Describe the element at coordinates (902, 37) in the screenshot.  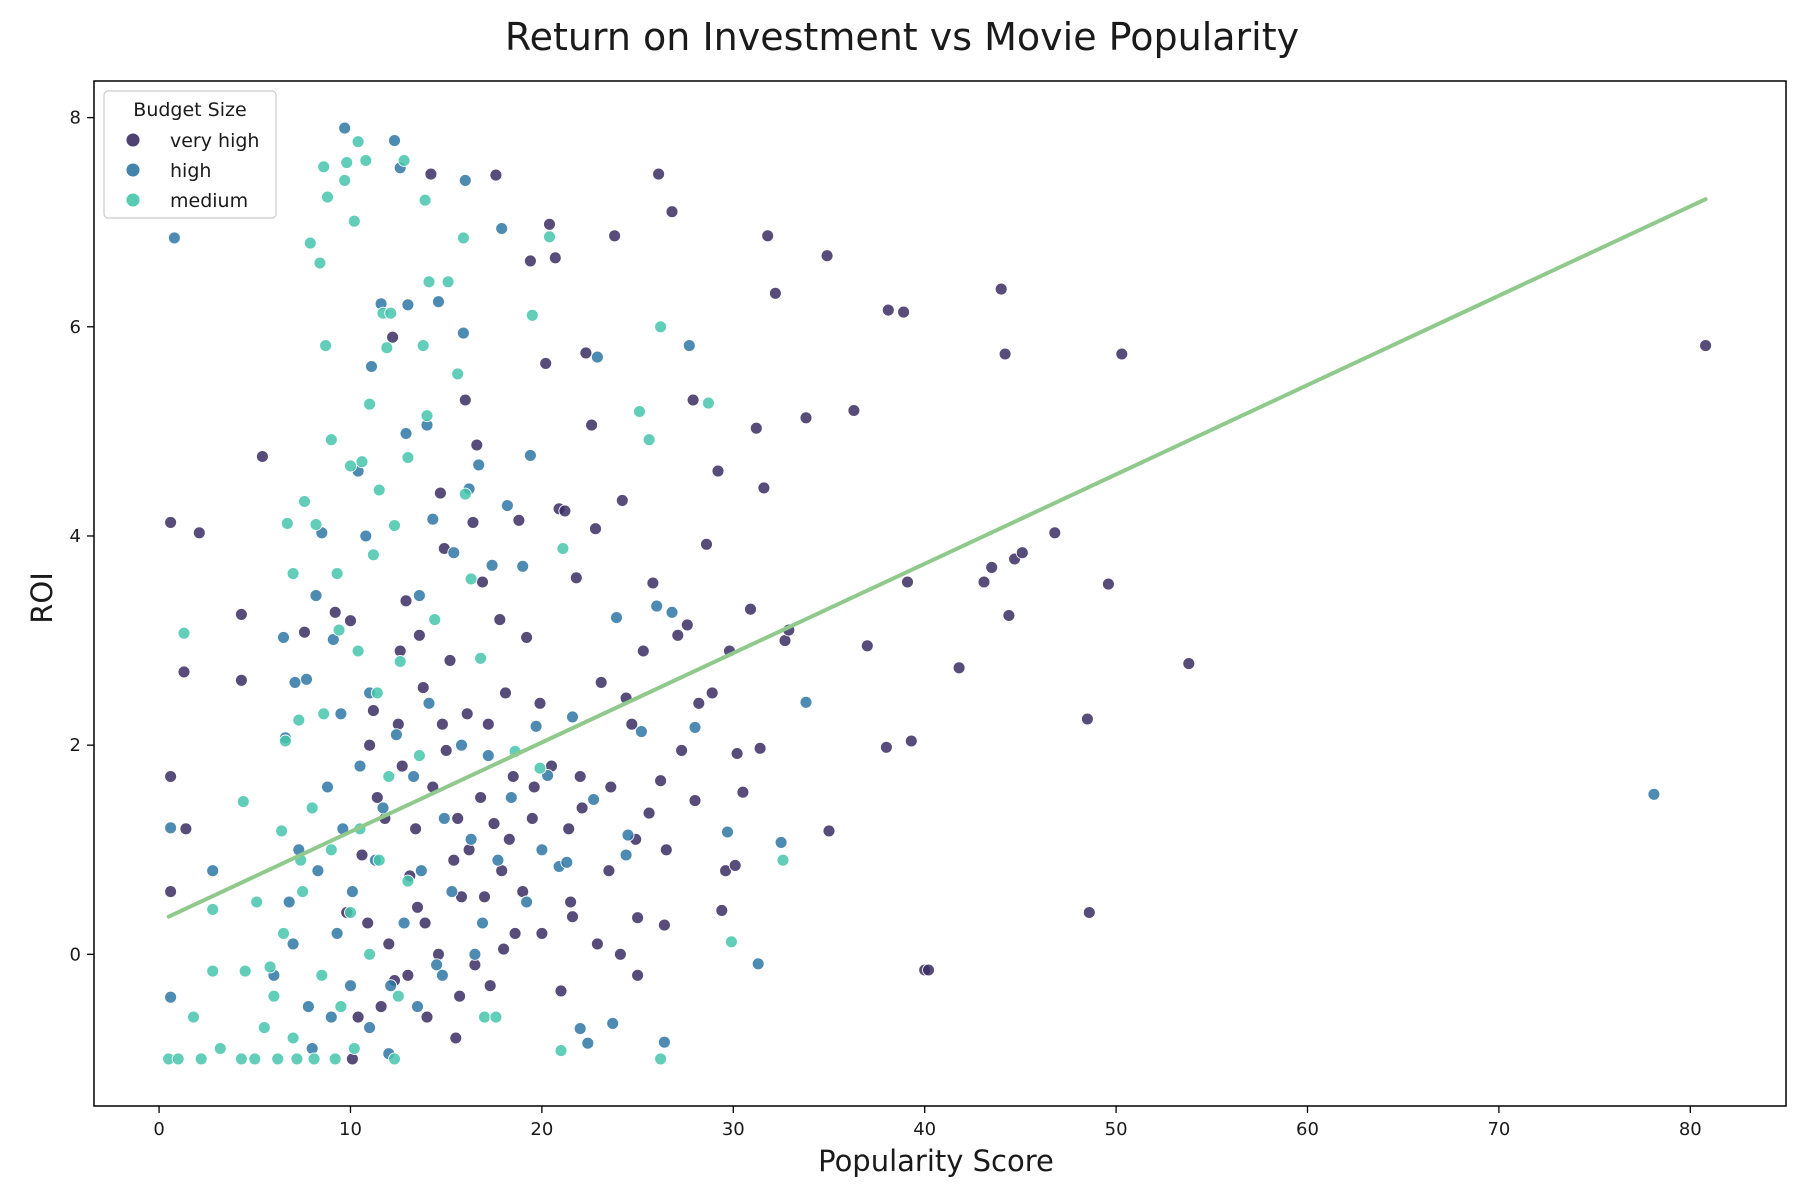
I see `chart-title: Return on Investment vs Movie Popularity` at that location.